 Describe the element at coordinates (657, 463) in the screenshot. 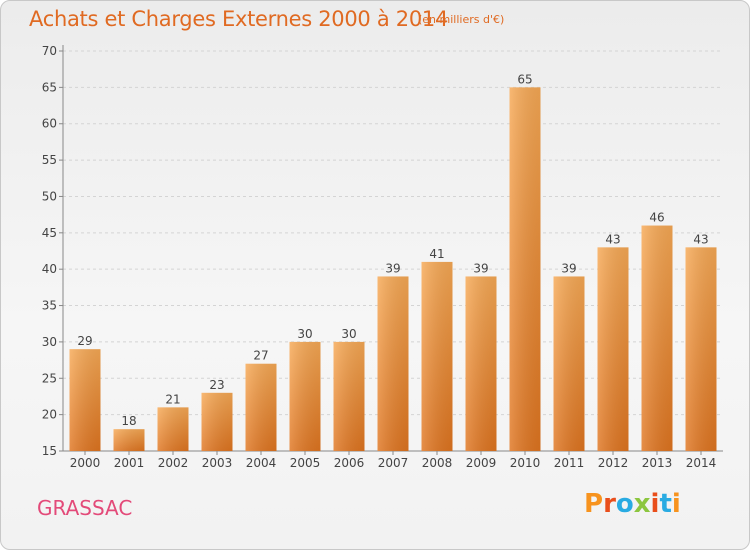

I see `x-tick-label: 2013` at that location.